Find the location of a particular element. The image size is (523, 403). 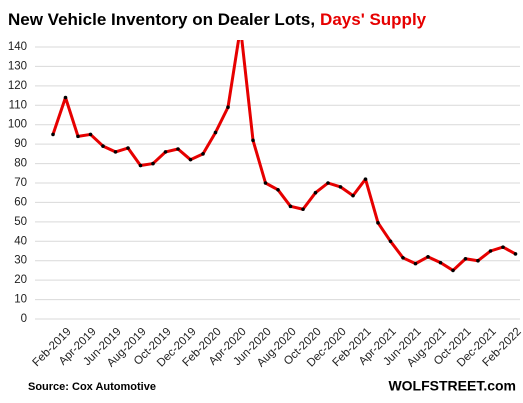

y-tick-label: 120 is located at coordinates (17, 86).